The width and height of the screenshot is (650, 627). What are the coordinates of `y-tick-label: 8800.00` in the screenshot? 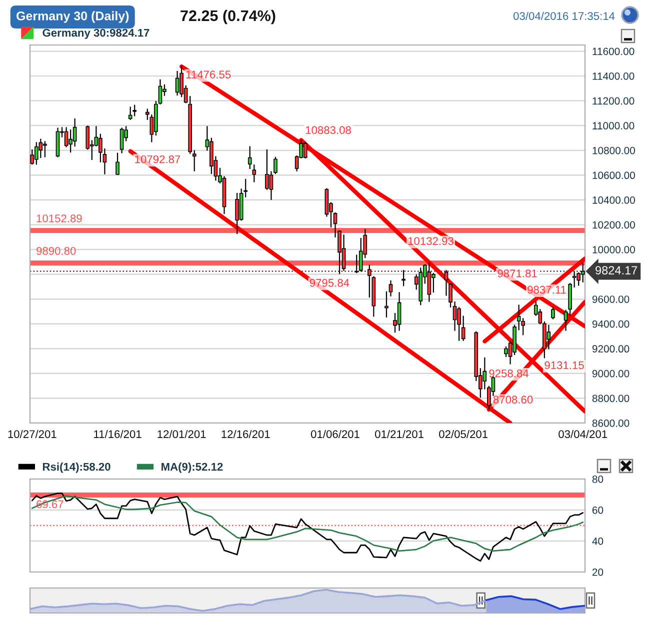 It's located at (611, 398).